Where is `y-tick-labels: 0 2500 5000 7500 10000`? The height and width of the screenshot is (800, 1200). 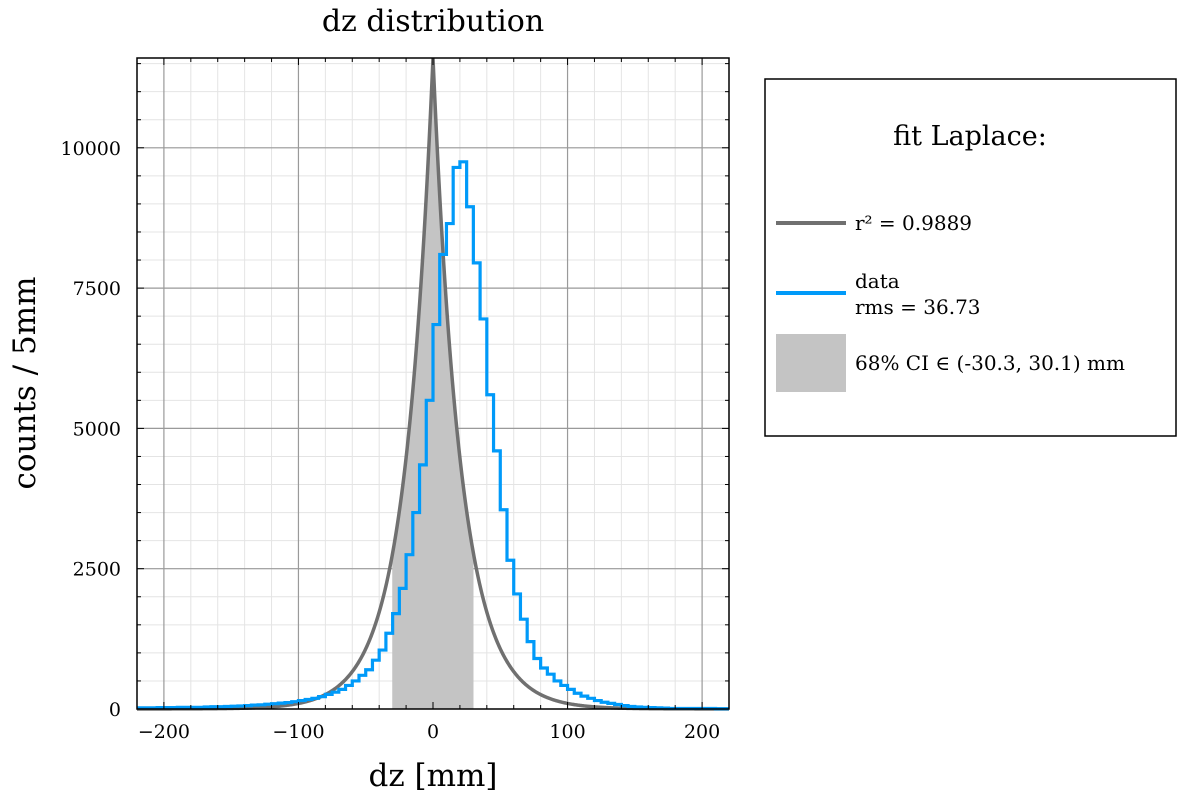
y-tick-labels: 0 2500 5000 7500 10000 is located at coordinates (91, 429).